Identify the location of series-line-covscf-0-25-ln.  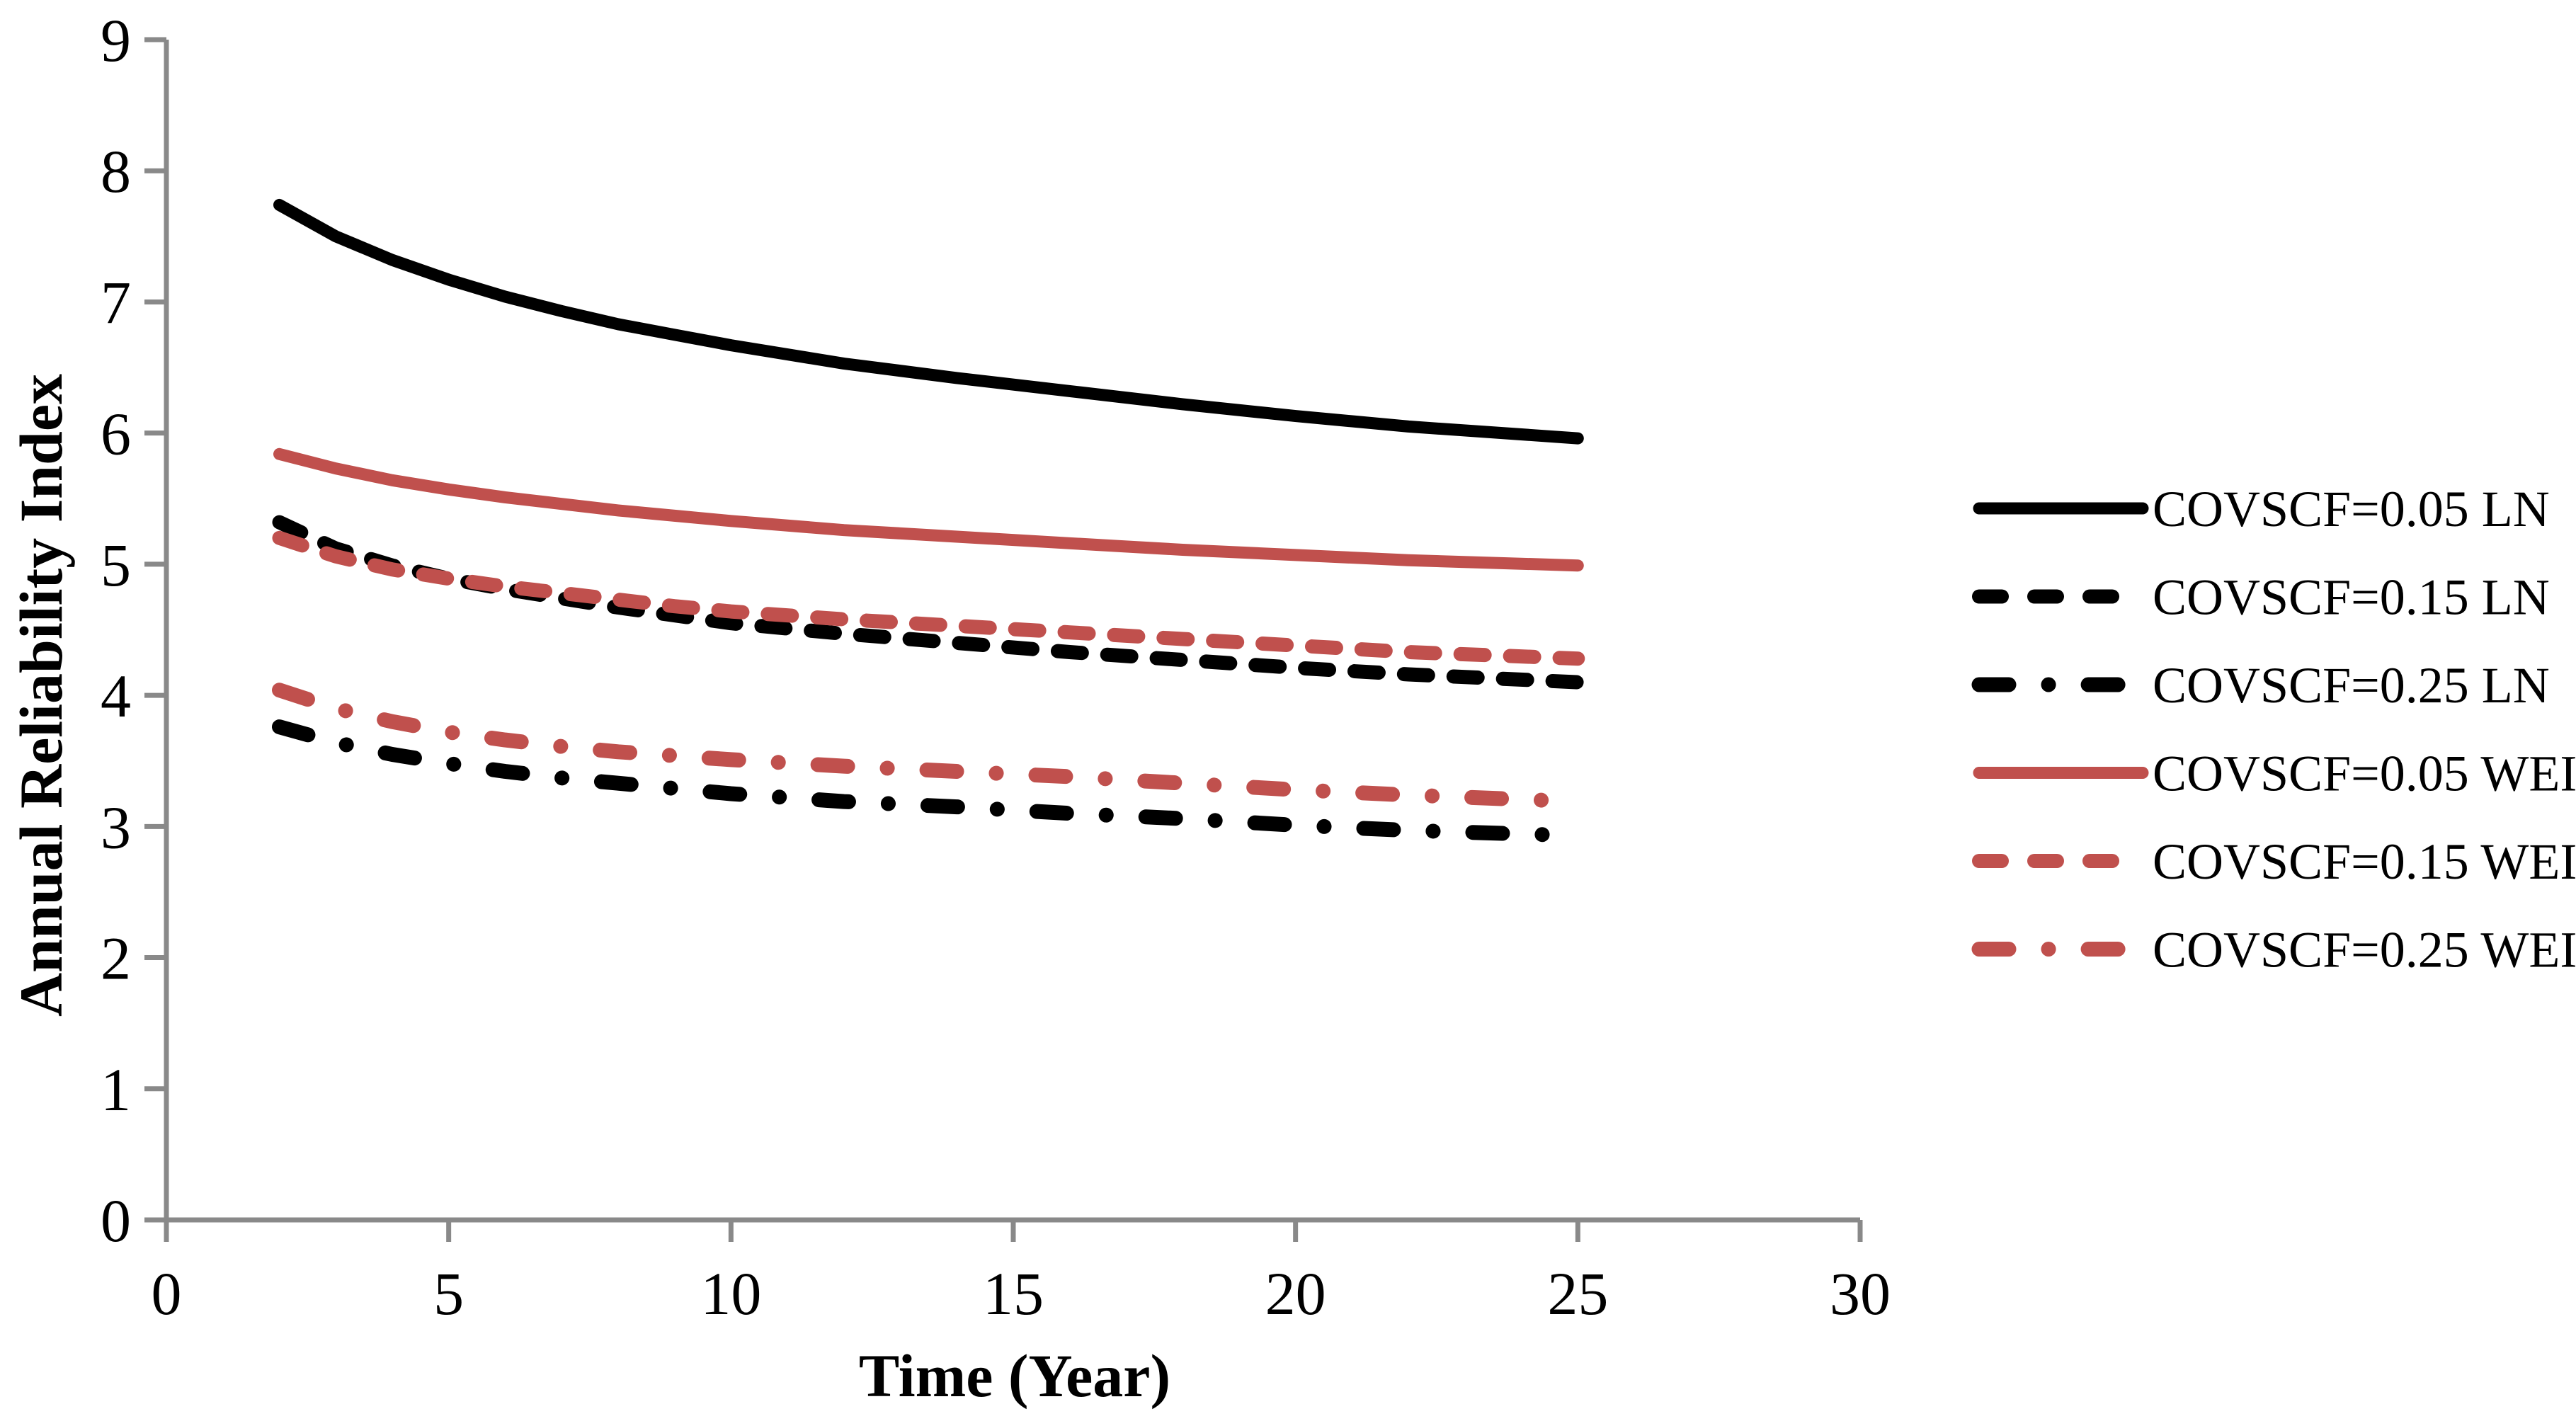
(929, 781).